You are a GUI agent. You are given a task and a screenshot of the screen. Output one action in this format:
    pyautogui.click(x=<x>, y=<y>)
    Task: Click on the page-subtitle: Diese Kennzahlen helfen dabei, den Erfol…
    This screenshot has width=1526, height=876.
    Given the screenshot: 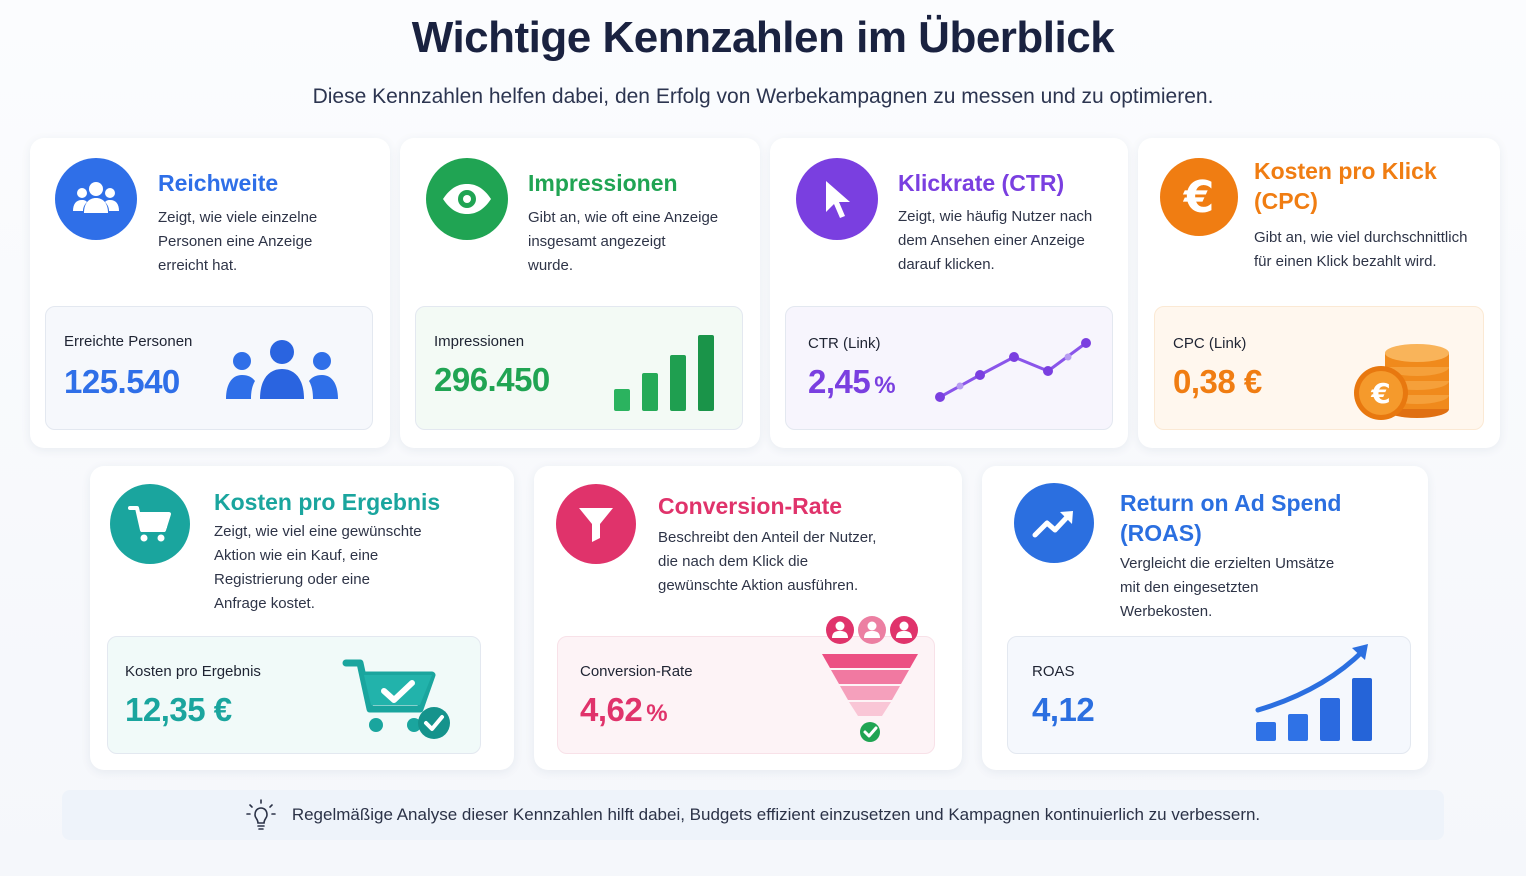 What is the action you would take?
    pyautogui.click(x=763, y=96)
    